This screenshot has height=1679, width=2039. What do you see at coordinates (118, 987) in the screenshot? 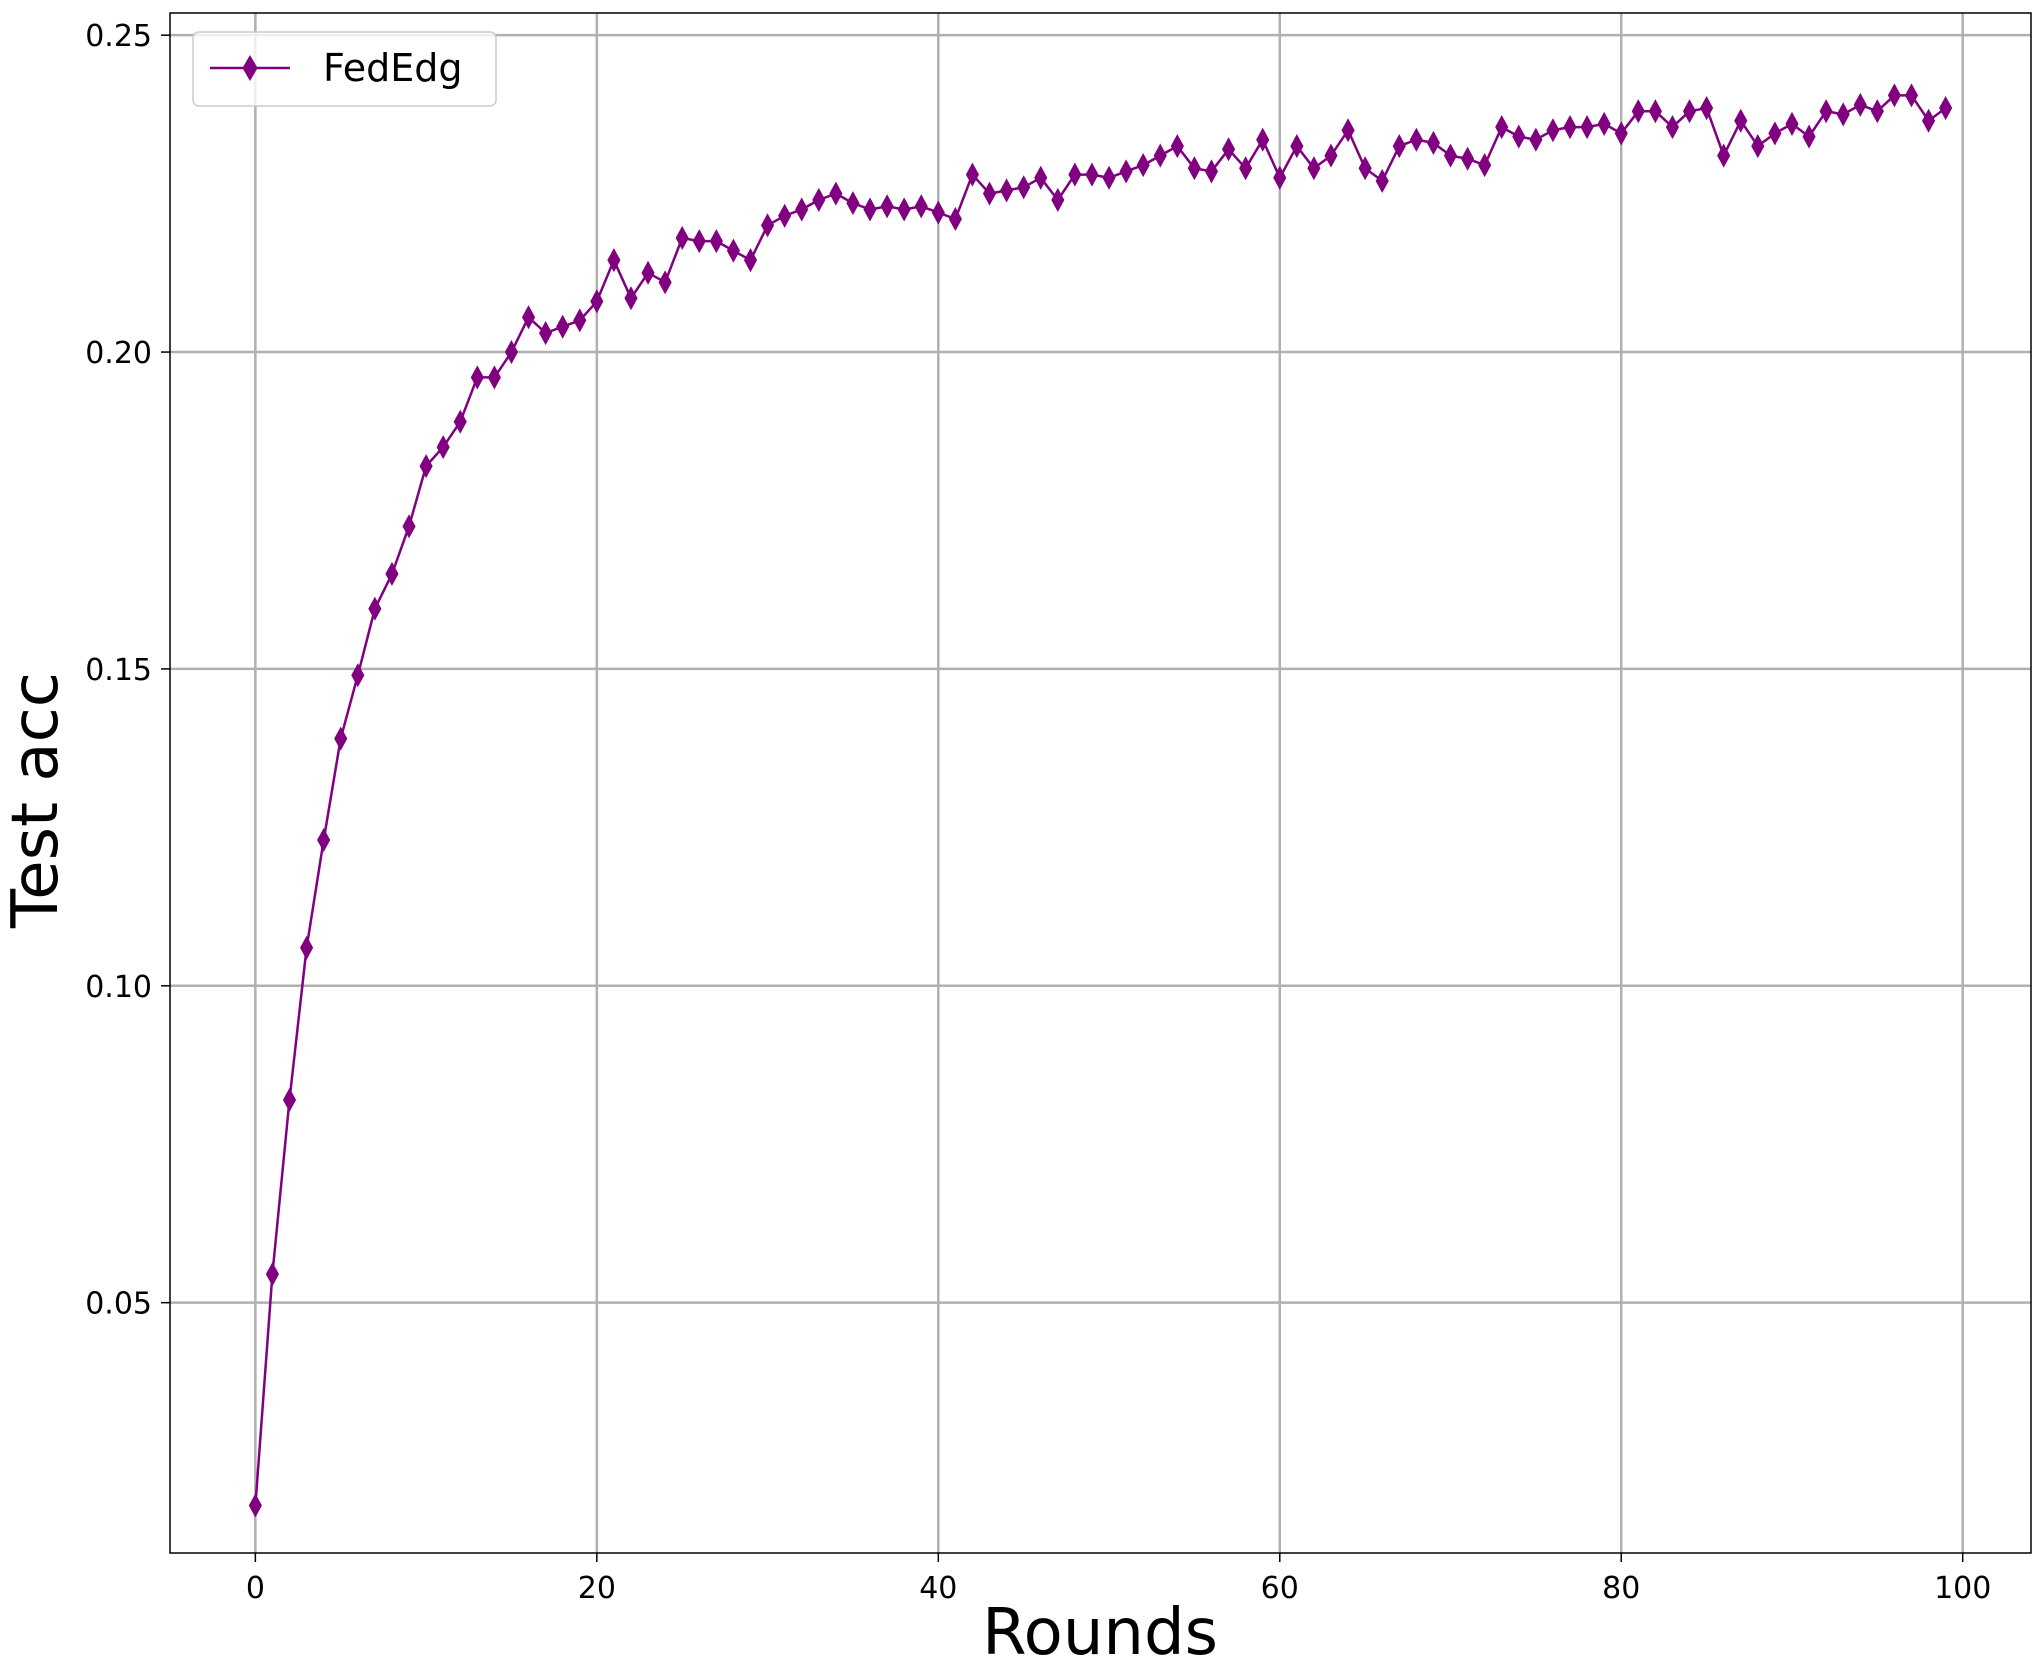
I see `y-tick-label: 0.10` at bounding box center [118, 987].